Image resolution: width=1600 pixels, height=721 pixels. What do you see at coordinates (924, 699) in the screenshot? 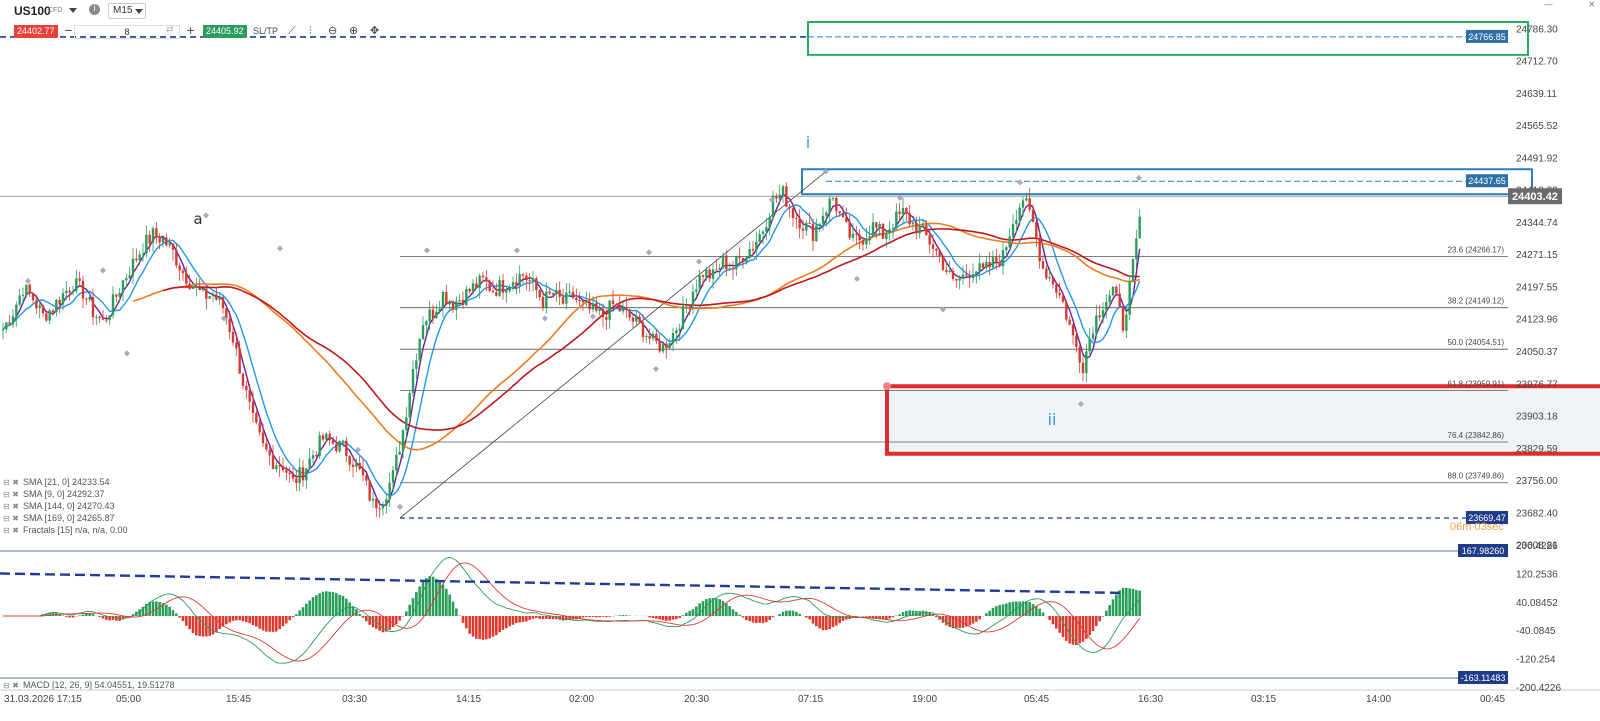
I see `x-tick-label: 19:00` at bounding box center [924, 699].